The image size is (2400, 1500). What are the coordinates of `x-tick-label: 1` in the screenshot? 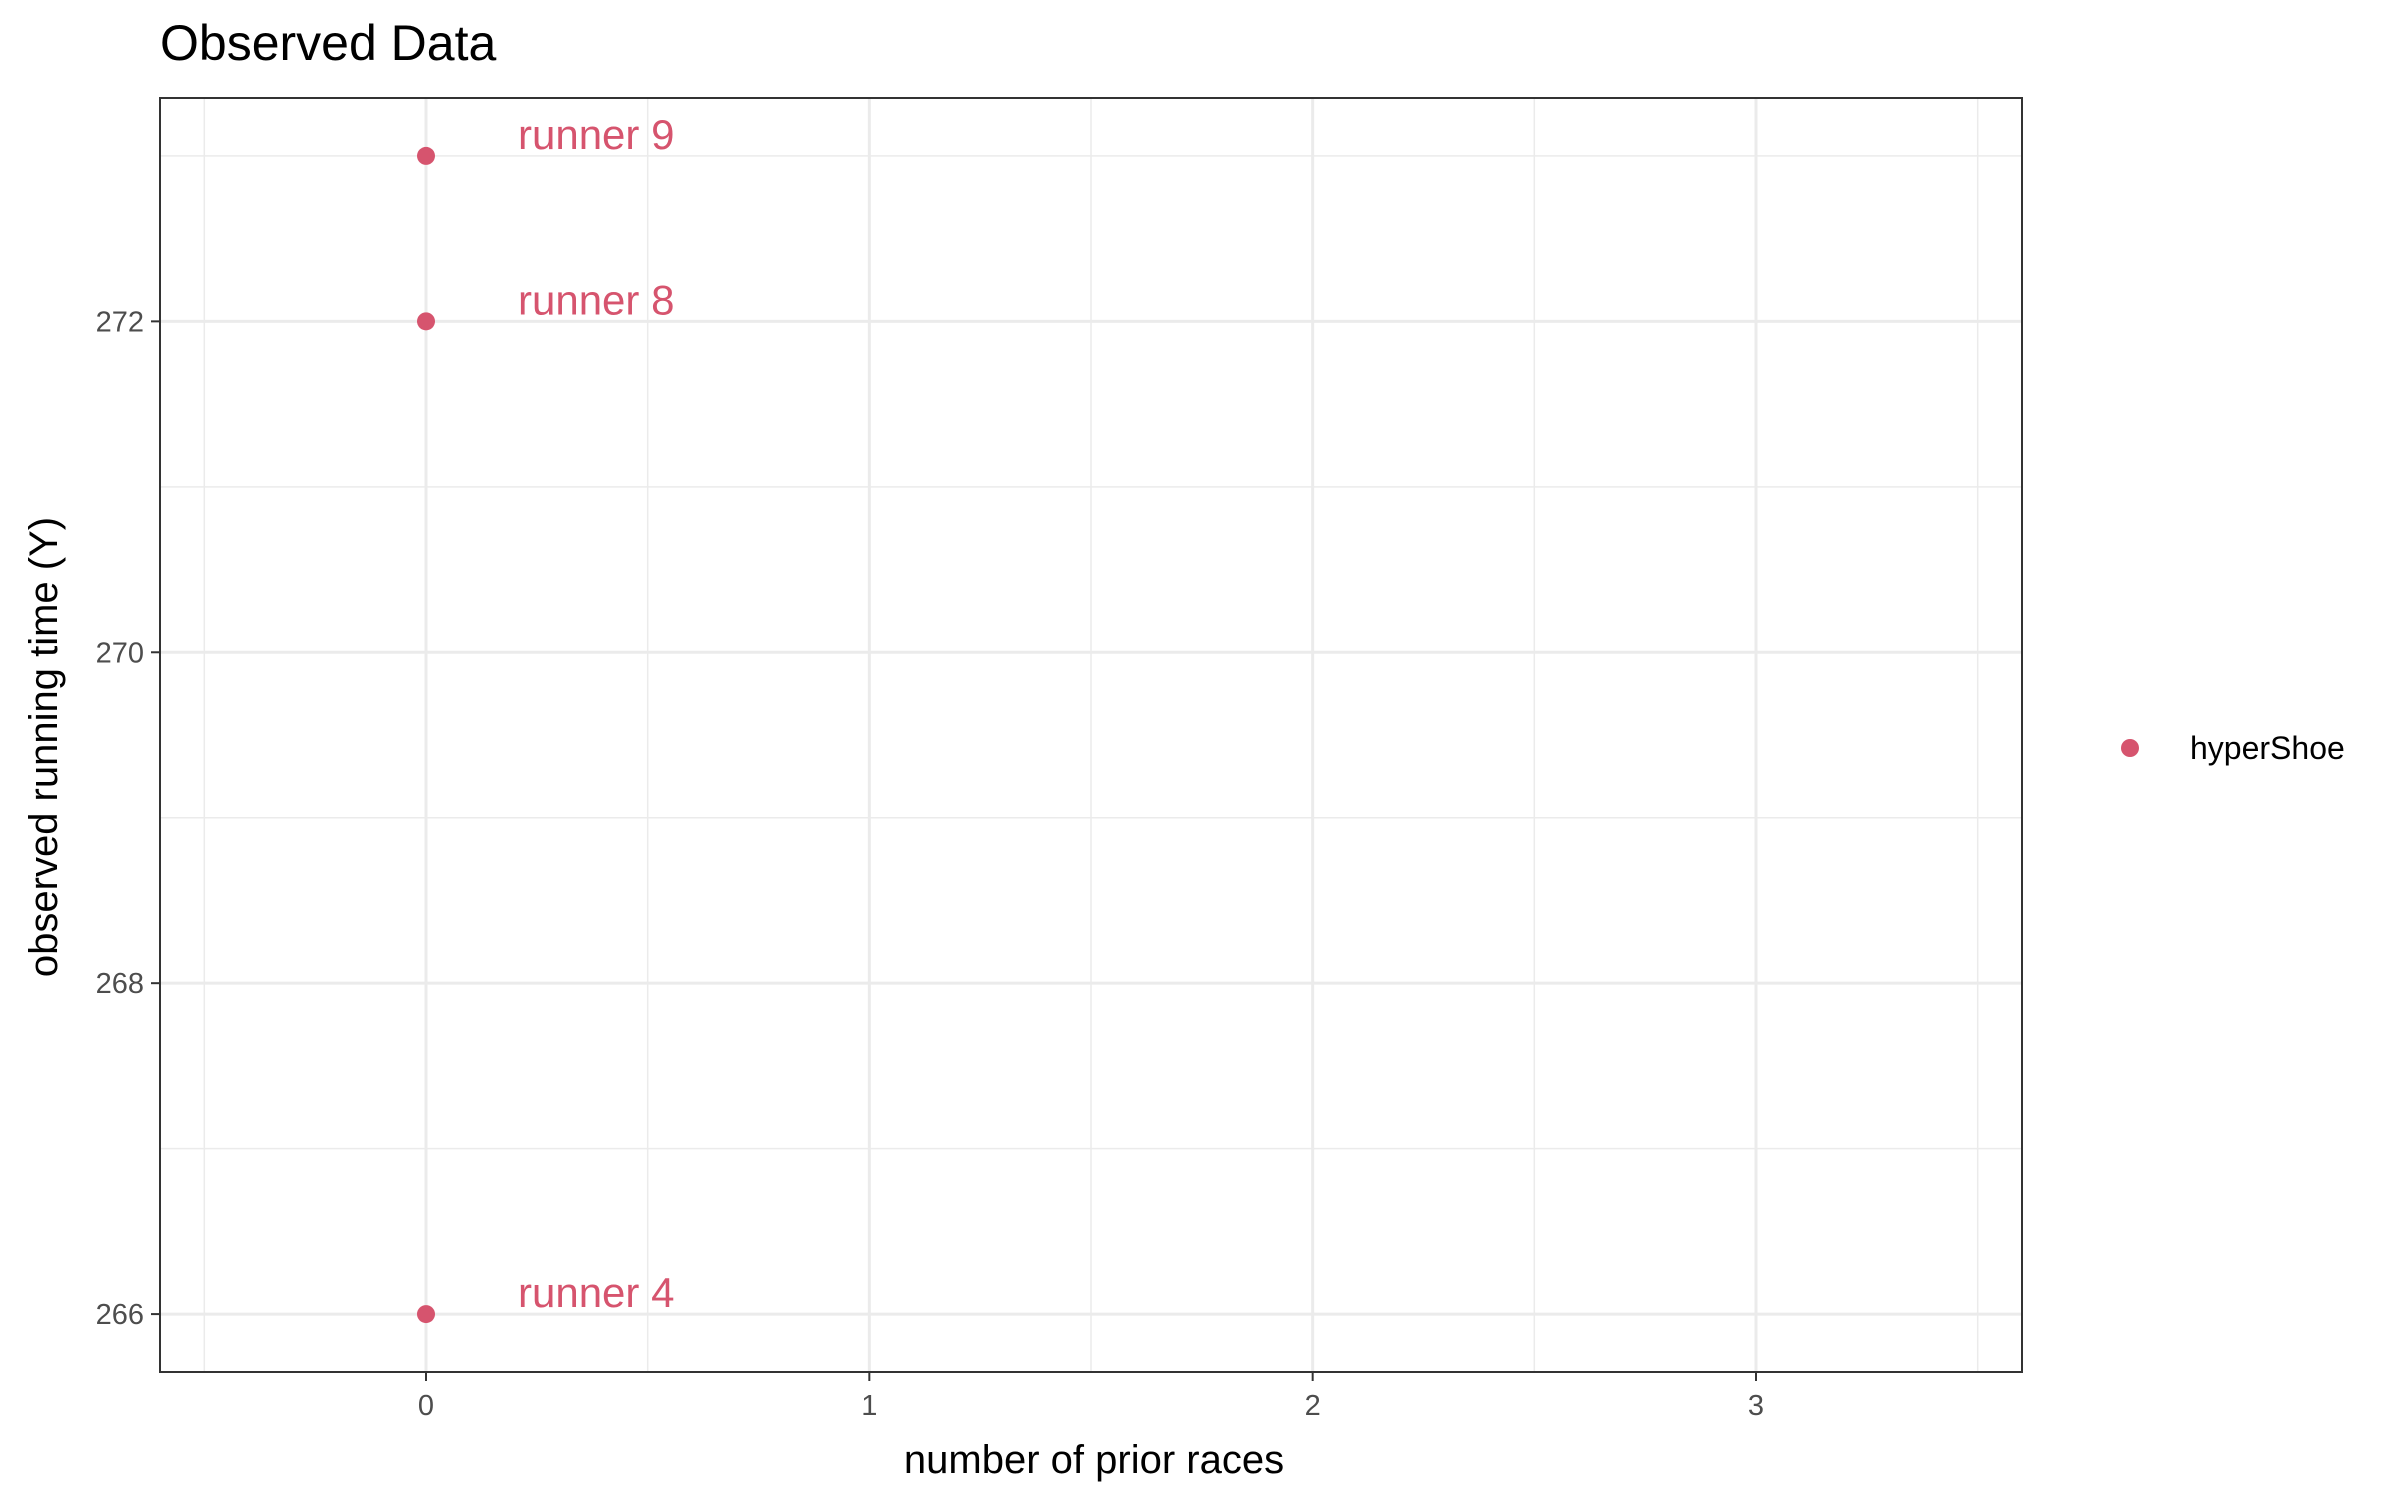 It's located at (869, 1406).